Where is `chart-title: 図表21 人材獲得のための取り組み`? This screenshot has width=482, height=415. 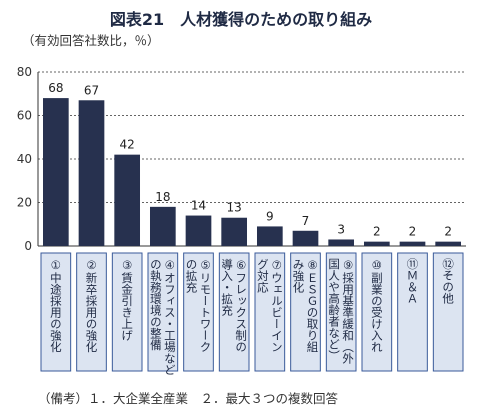 chart-title: 図表21 人材獲得のための取り組み is located at coordinates (241, 19).